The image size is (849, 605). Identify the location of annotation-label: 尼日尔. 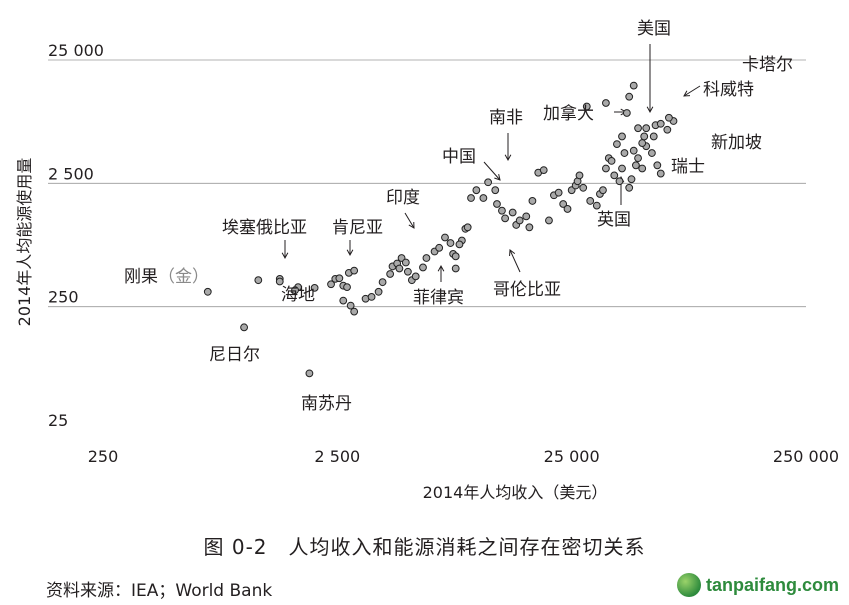
(234, 355).